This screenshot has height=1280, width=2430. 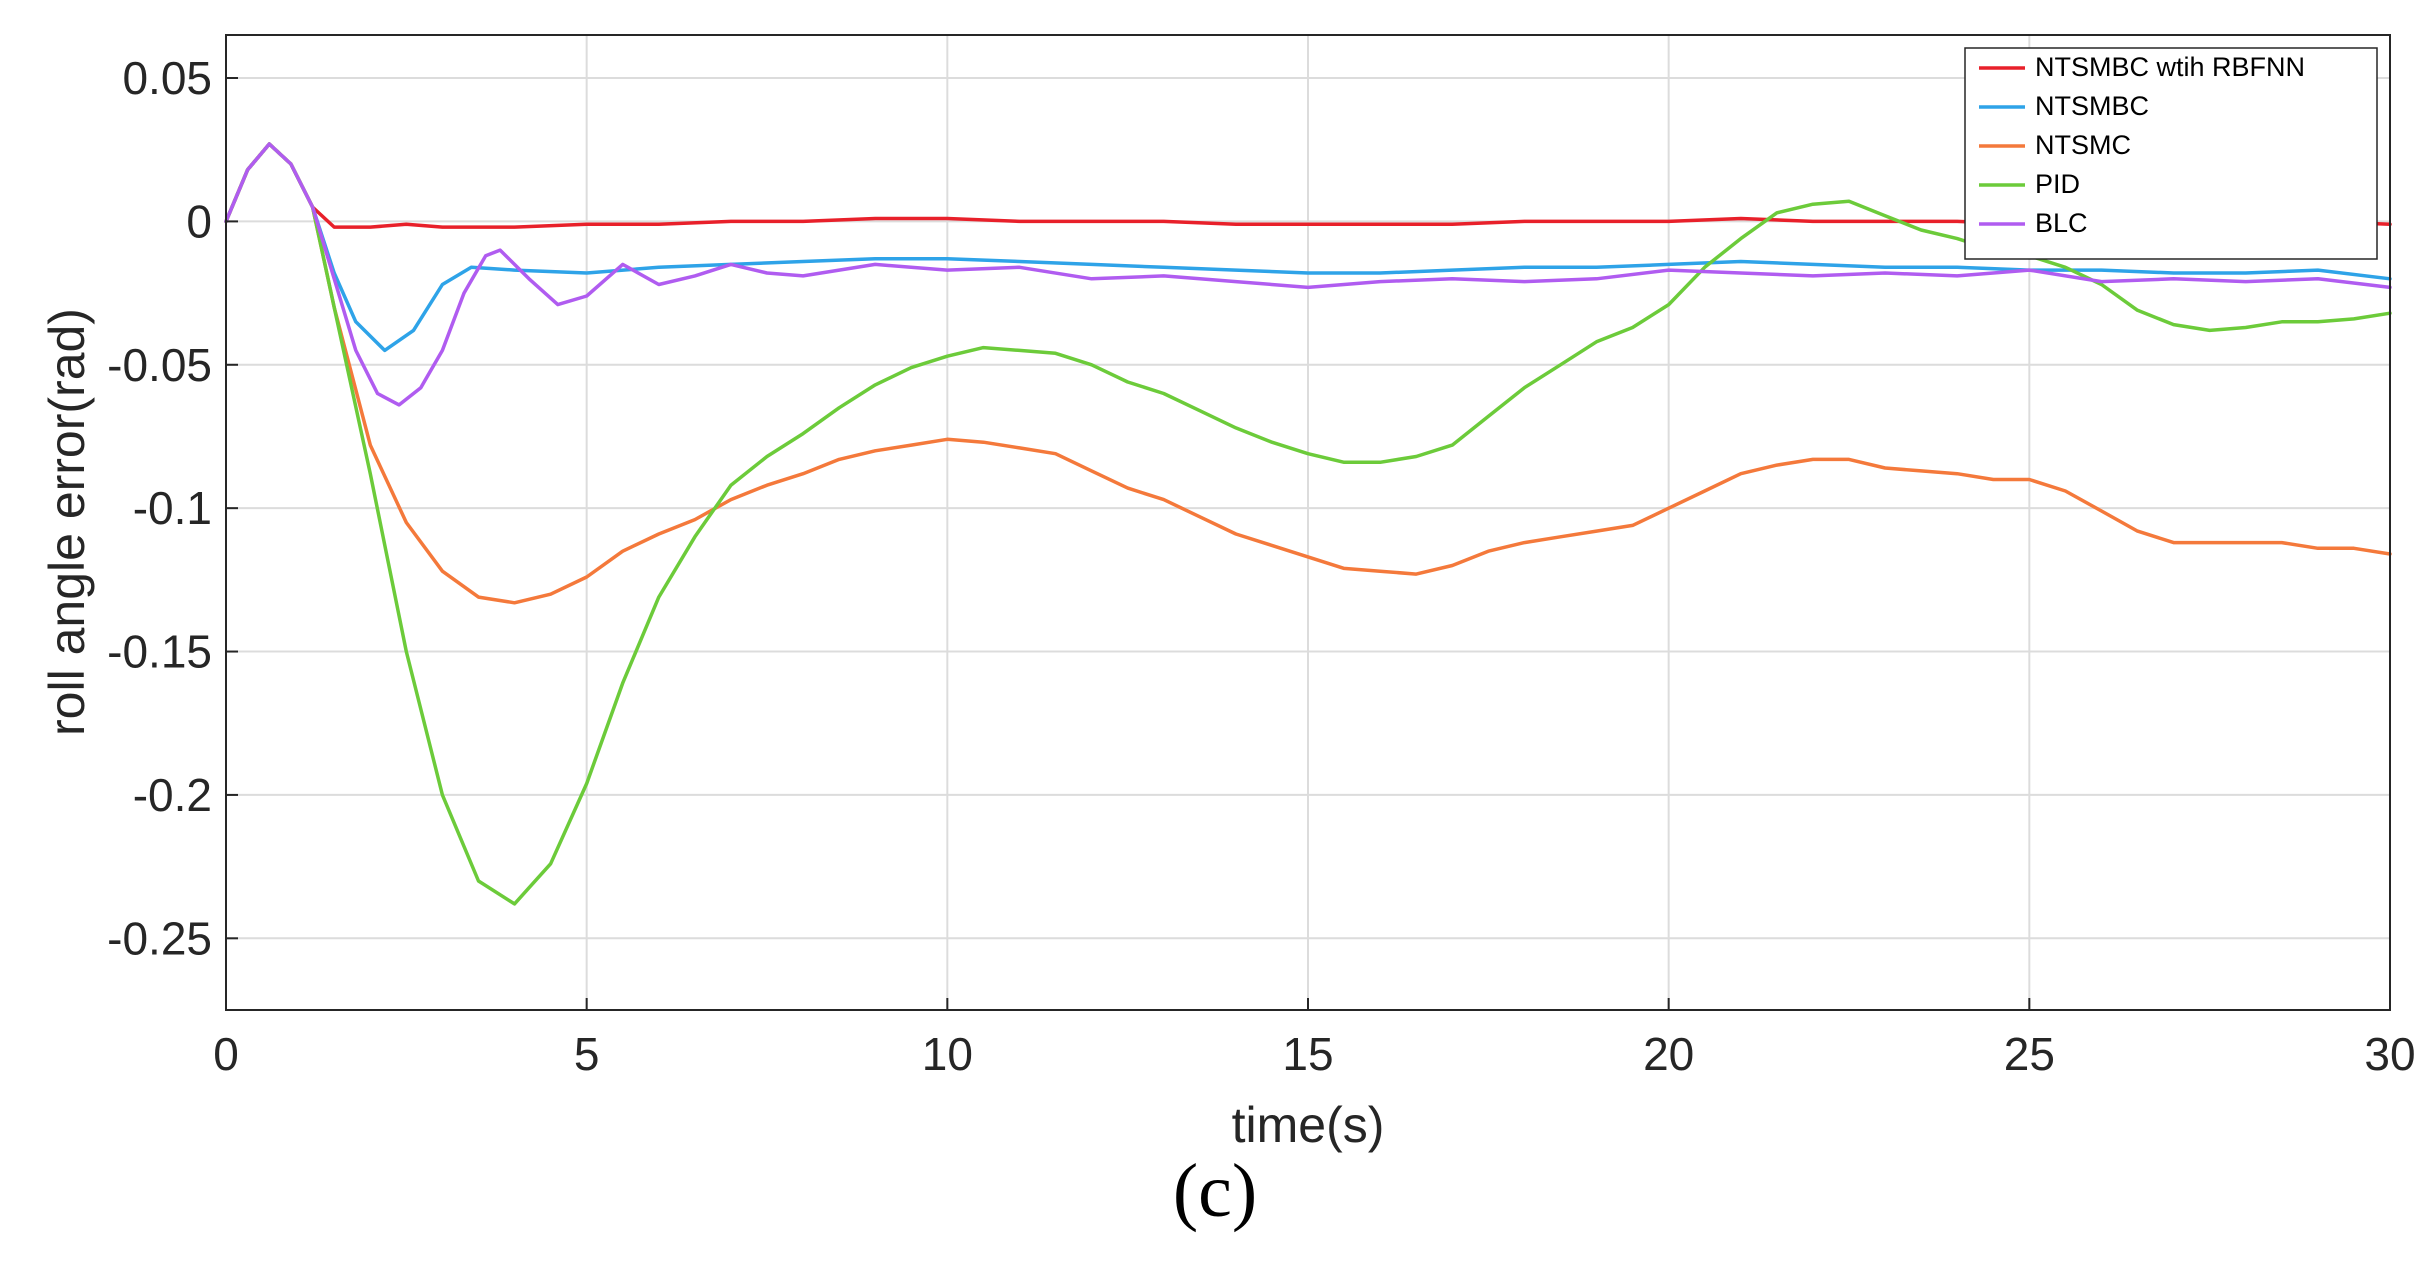 I want to click on x-tick-label: 20, so click(x=1668, y=1054).